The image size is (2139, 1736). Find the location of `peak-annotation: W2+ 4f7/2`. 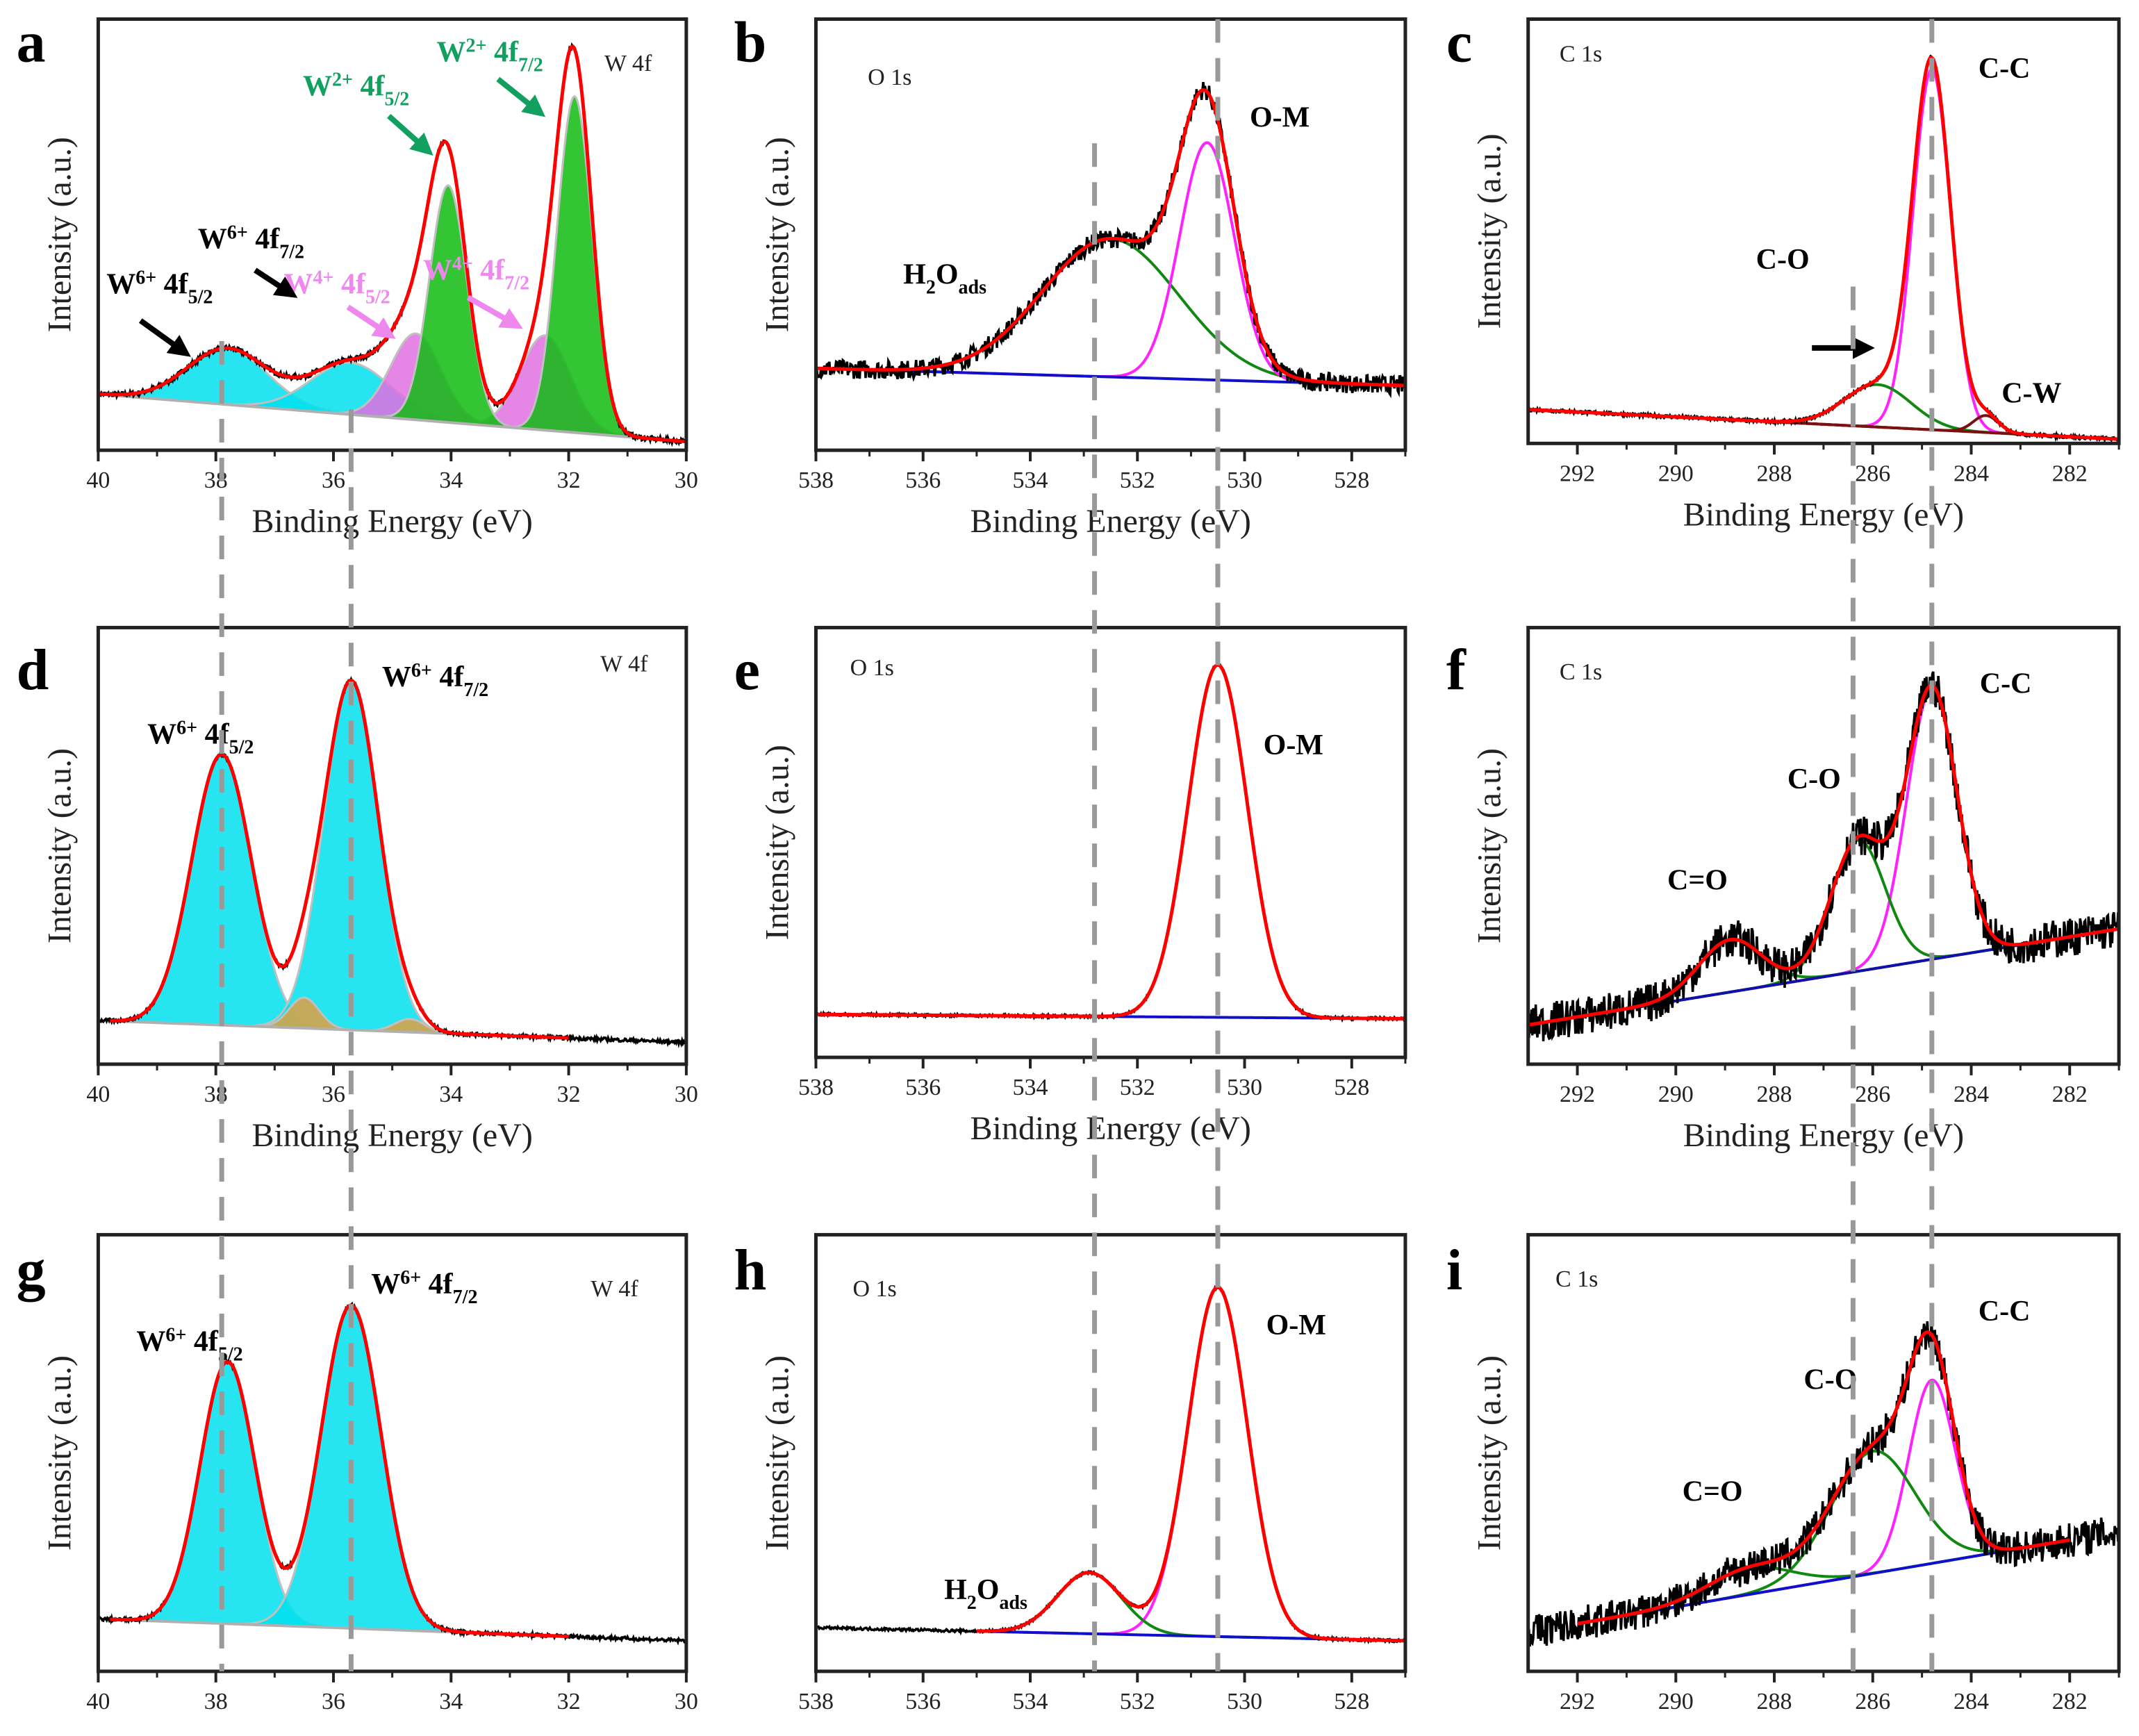

peak-annotation: W2+ 4f7/2 is located at coordinates (489, 55).